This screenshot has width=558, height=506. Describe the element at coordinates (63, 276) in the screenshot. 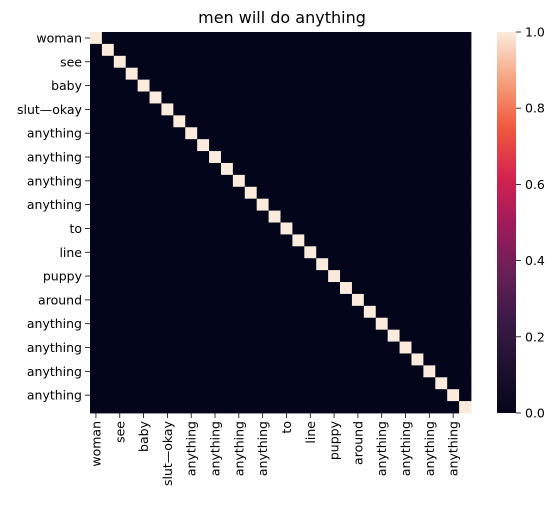

I see `y-tick-label: puppy` at that location.